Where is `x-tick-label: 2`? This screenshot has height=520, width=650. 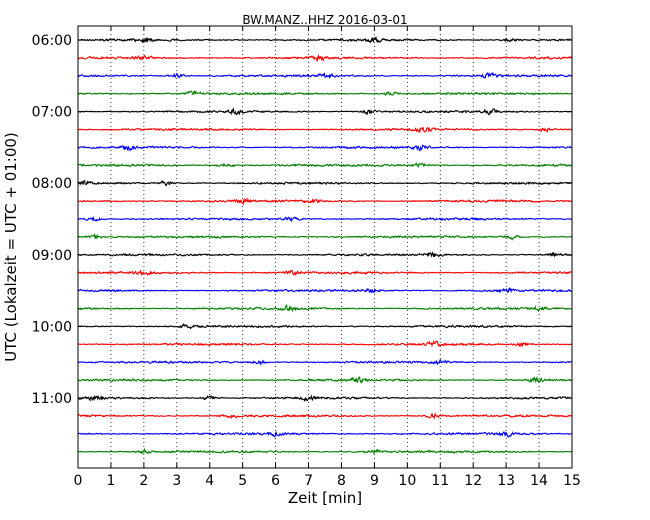 x-tick-label: 2 is located at coordinates (143, 481).